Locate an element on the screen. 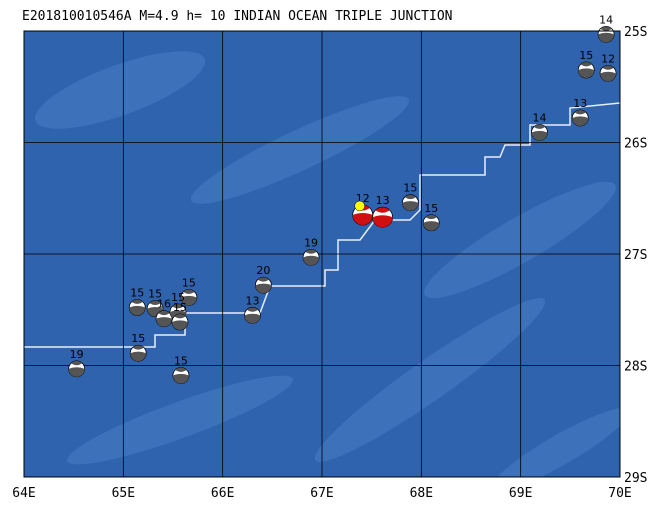 The width and height of the screenshot is (665, 511). x-tick-label: 65E is located at coordinates (123, 493).